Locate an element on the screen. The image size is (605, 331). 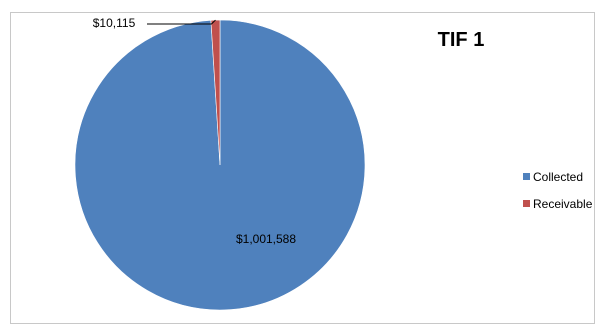
legend: Collected Receivable is located at coordinates (558, 190).